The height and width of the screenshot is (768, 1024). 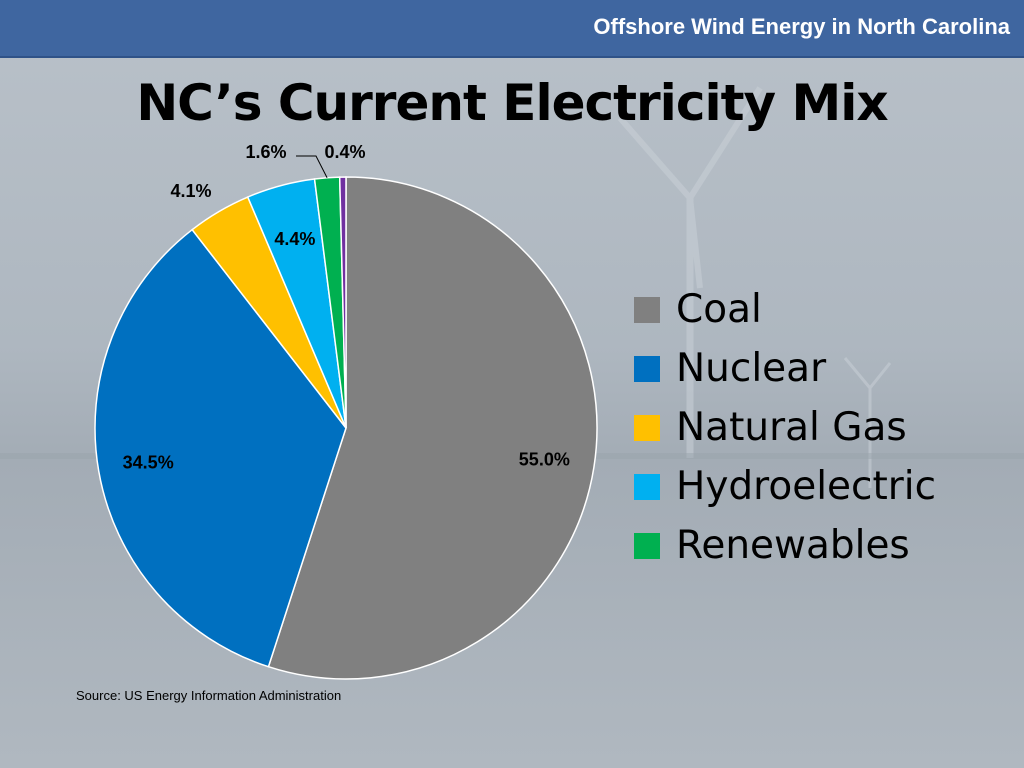 What do you see at coordinates (785, 309) in the screenshot?
I see `legend-item-coal: Coal` at bounding box center [785, 309].